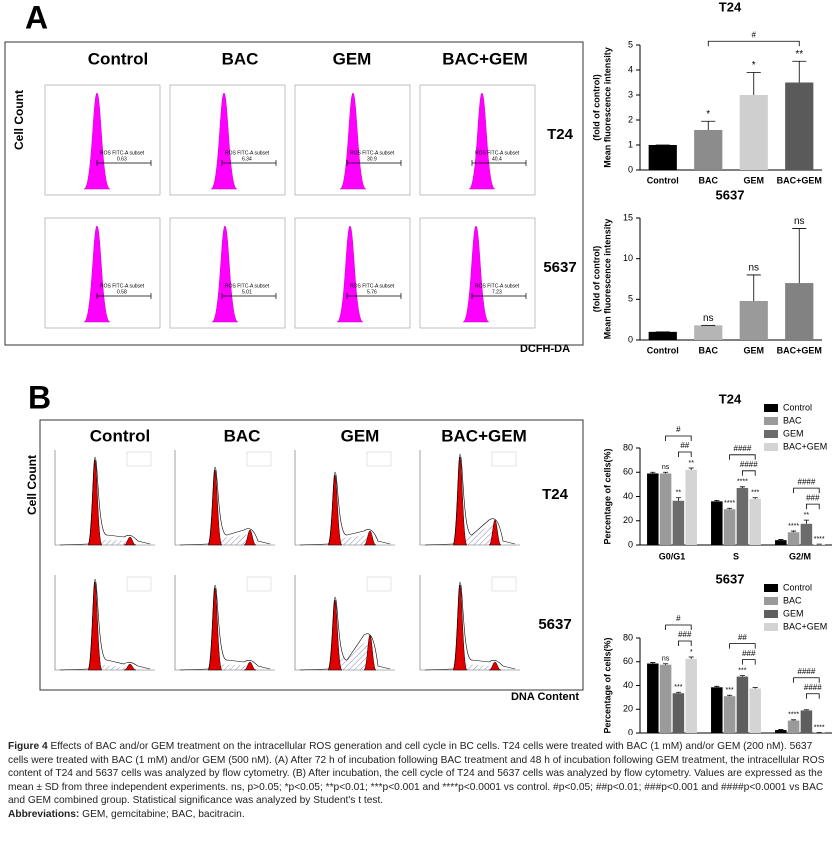  I want to click on y-tick-label: 1, so click(630, 144).